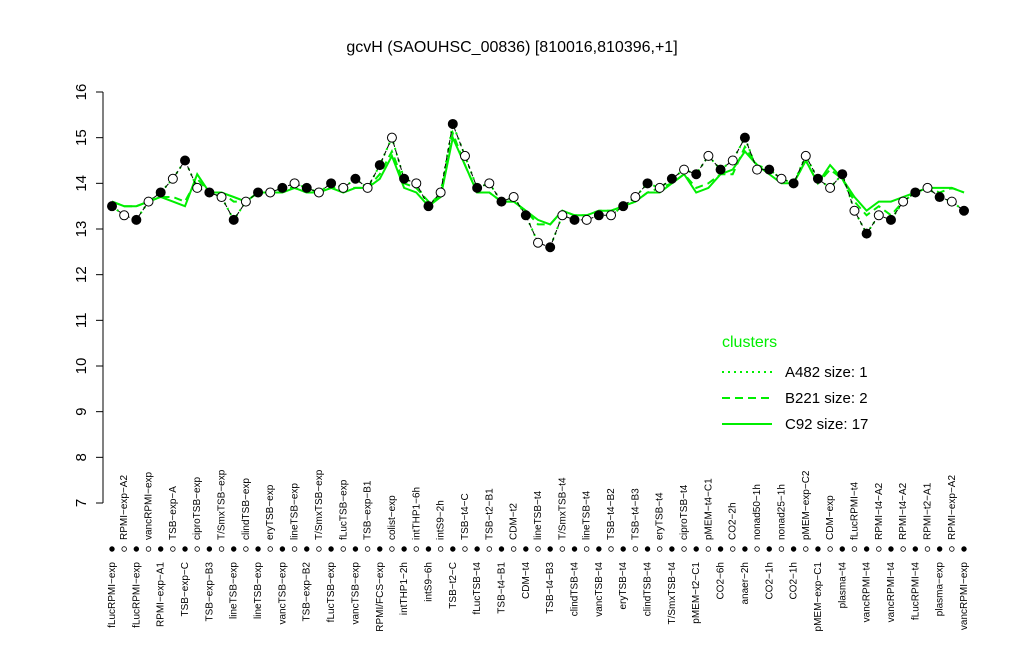 This screenshot has width=1024, height=645. What do you see at coordinates (124, 507) in the screenshot?
I see `x-tick-label: RPMI−exp−A2` at bounding box center [124, 507].